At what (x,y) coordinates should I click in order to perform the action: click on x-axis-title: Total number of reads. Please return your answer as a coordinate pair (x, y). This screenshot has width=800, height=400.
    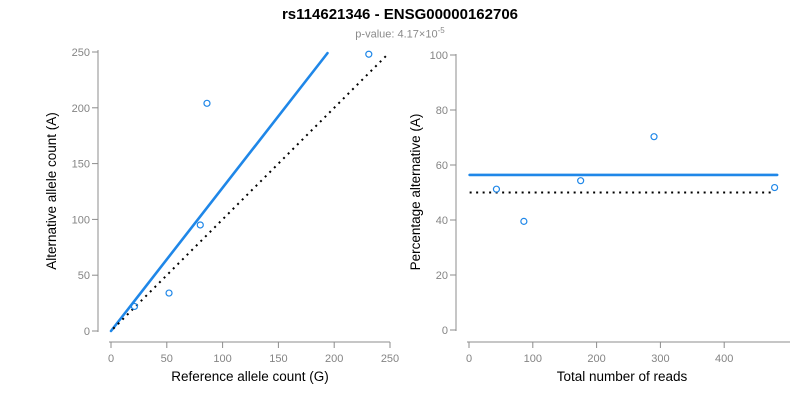
    Looking at the image, I should click on (622, 376).